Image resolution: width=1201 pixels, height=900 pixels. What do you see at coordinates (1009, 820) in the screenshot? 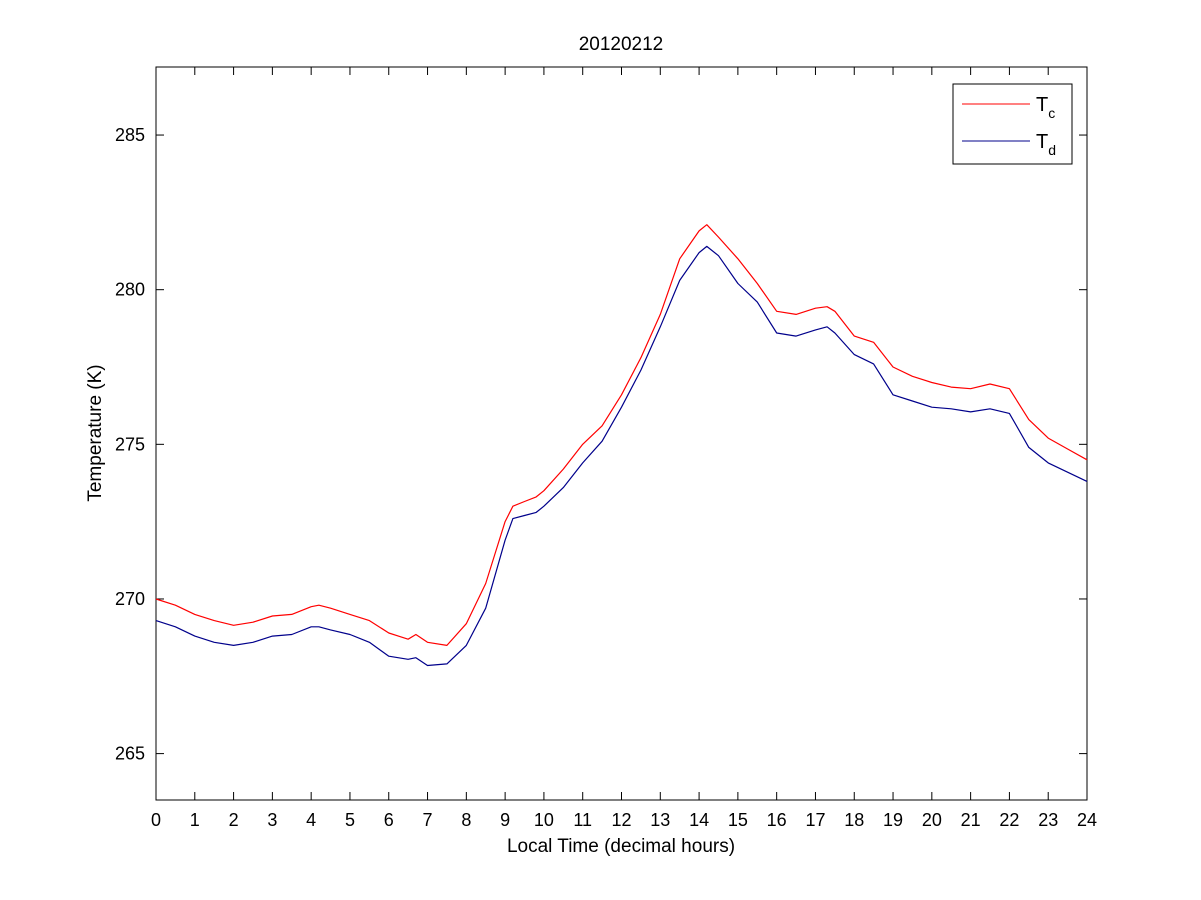
I see `x-tick-label: 22` at bounding box center [1009, 820].